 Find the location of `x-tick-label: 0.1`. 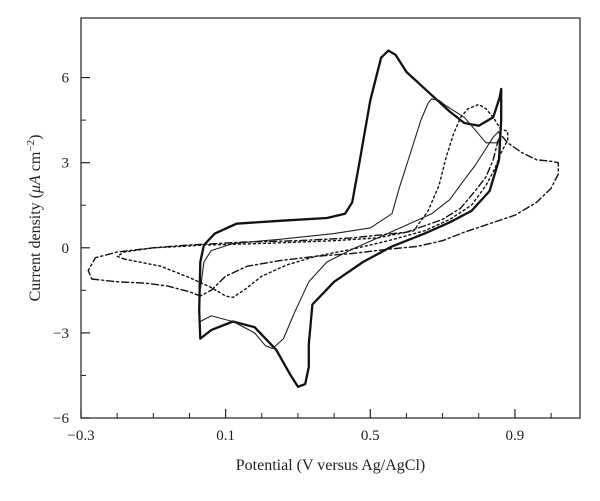

x-tick-label: 0.1 is located at coordinates (225, 436).